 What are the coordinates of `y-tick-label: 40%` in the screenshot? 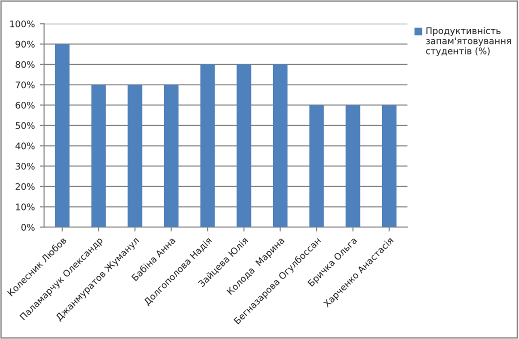 It's located at (25, 146).